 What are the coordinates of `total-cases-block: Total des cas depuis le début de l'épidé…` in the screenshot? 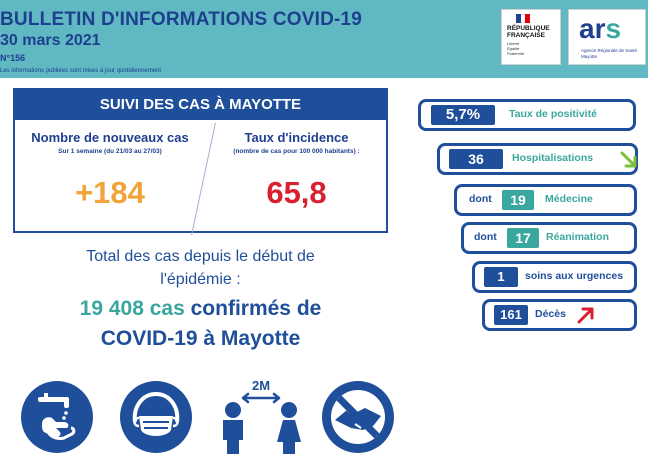 It's located at (200, 299).